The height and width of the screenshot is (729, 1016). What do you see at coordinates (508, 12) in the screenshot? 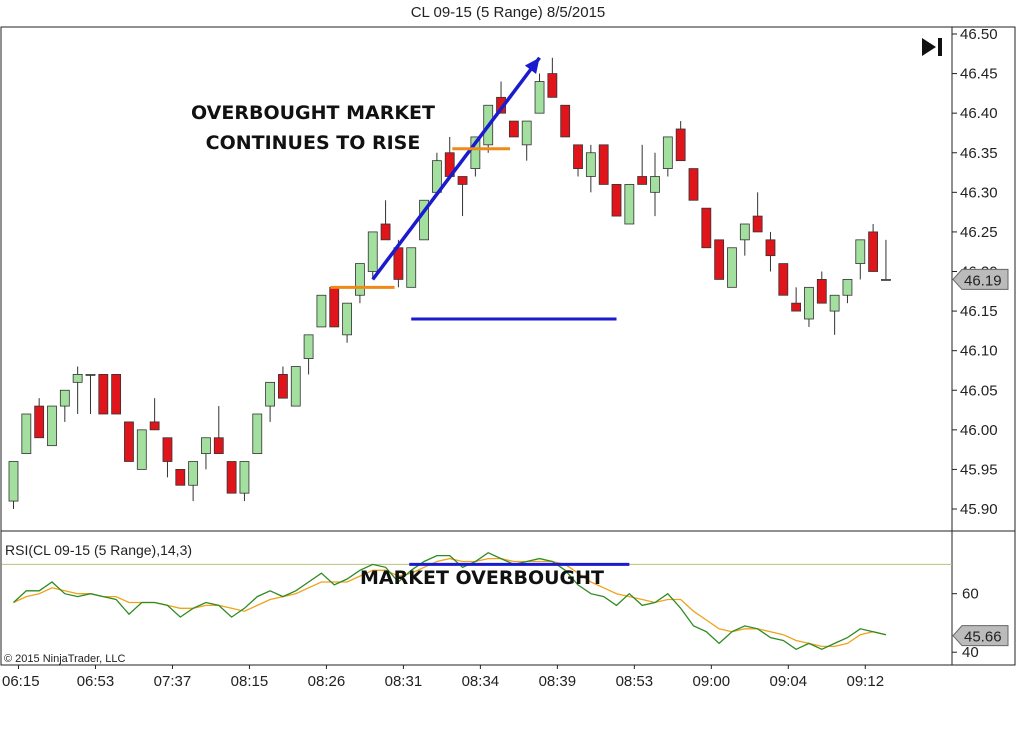
I see `chart-title: CL 09-15 (5 Range) 8/5/2015` at bounding box center [508, 12].